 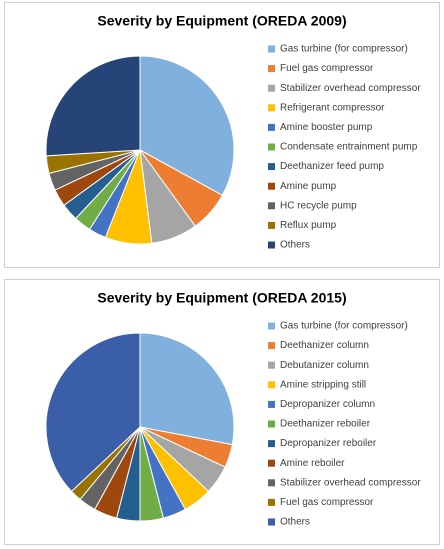 I want to click on legend-label: Refrigerant compressor, so click(x=332, y=107).